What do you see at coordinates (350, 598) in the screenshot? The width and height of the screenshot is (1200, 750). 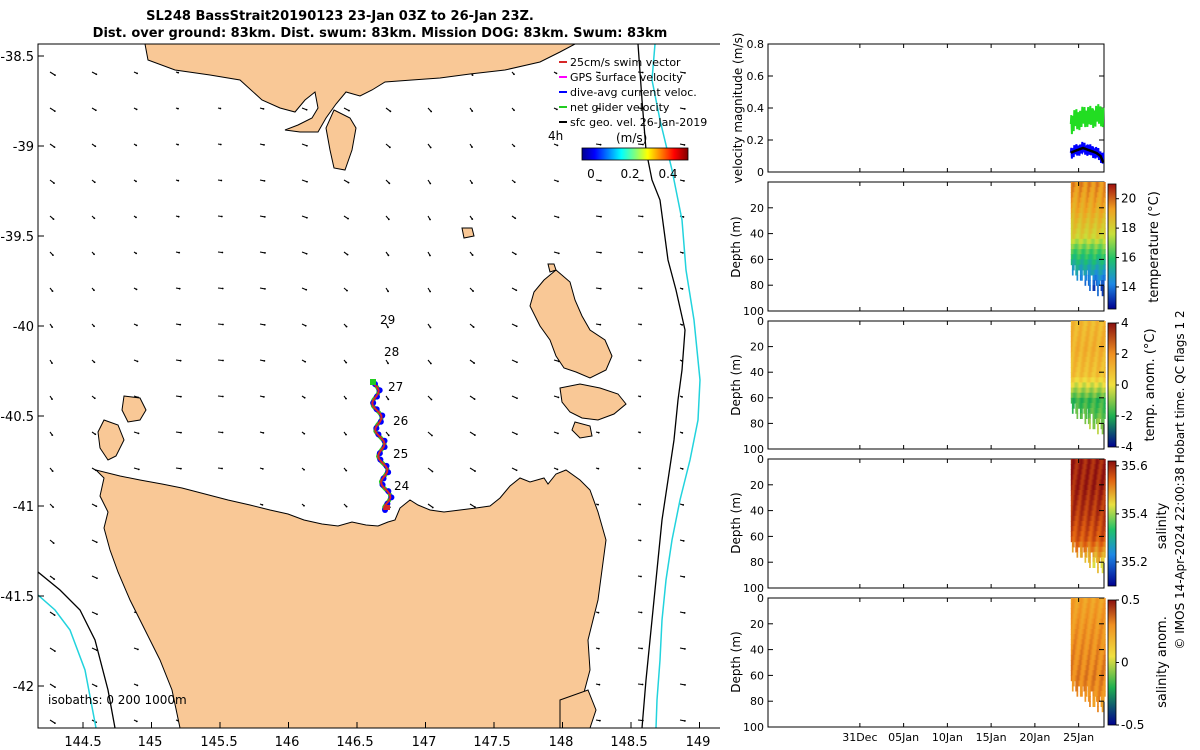 I see `tasmania-land` at bounding box center [350, 598].